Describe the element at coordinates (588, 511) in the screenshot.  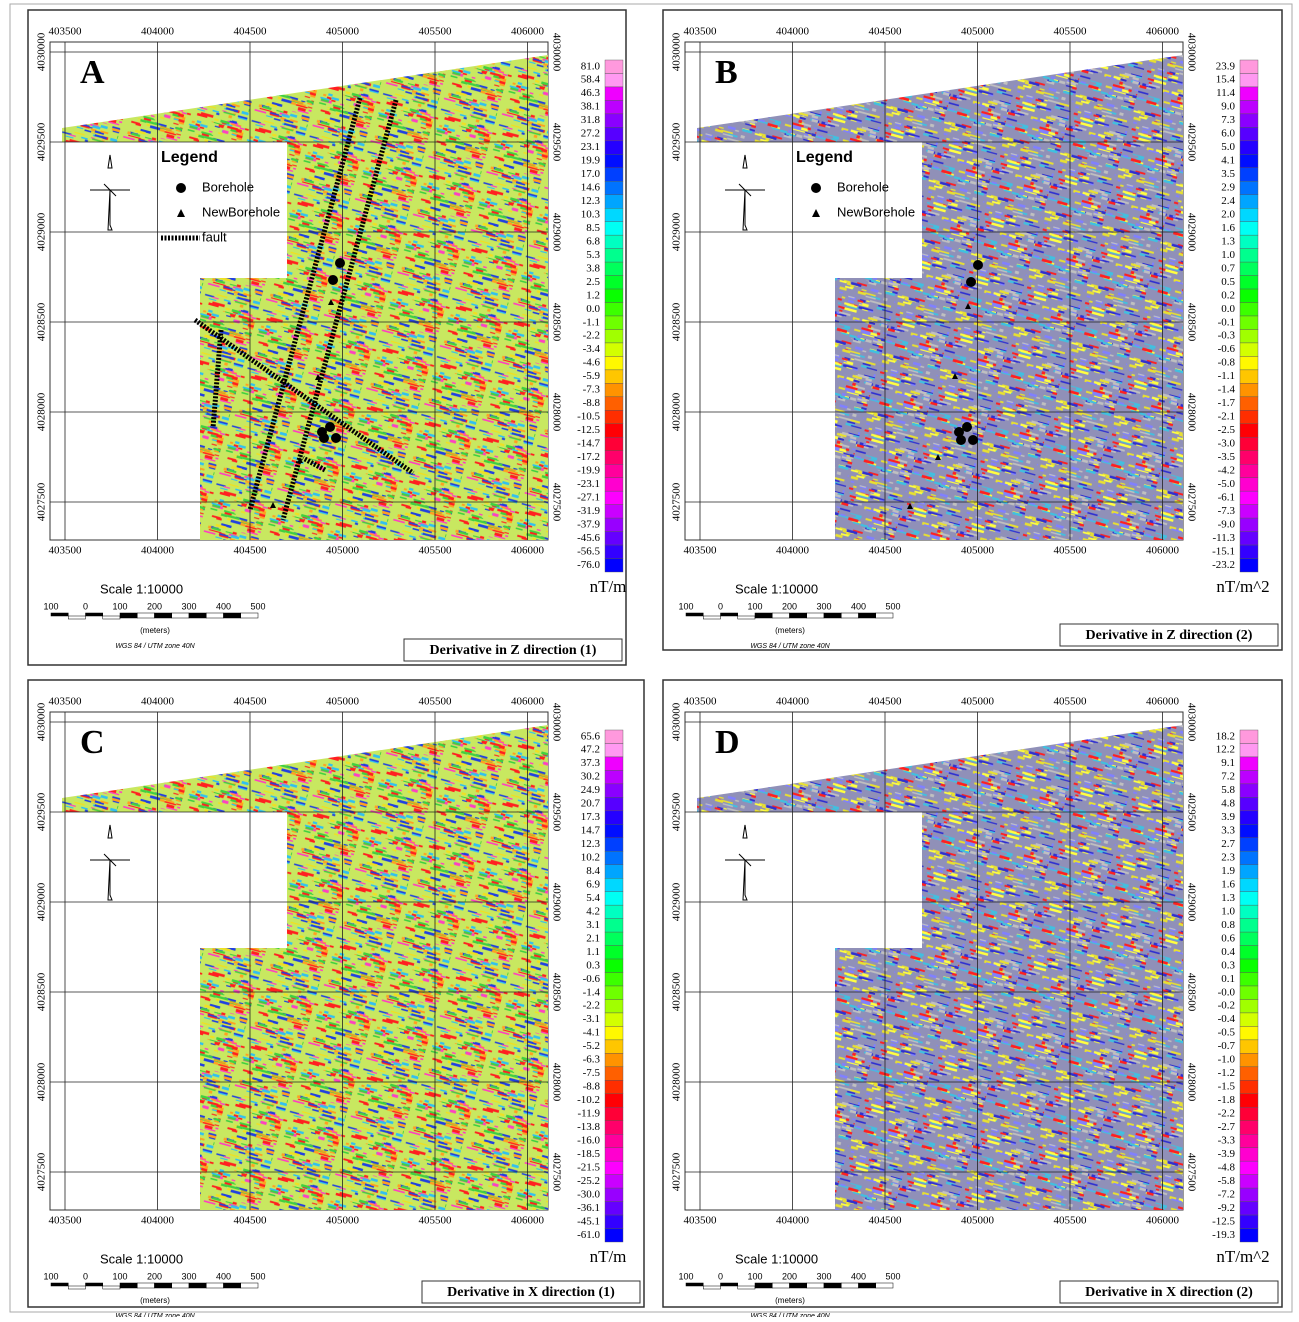
I see `colorbar-label: -31.9` at that location.